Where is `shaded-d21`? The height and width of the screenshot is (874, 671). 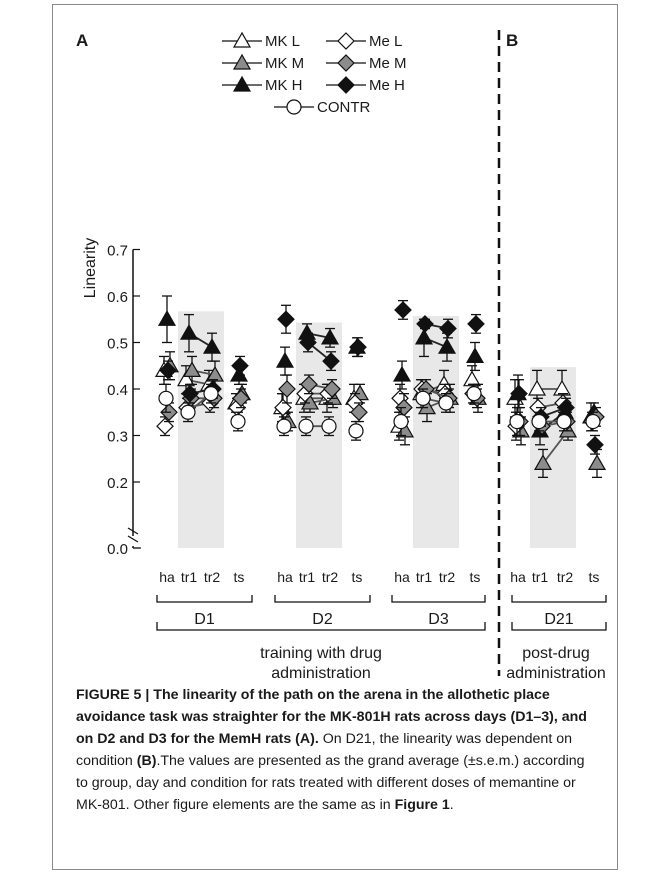
shaded-d21 is located at coordinates (553, 457).